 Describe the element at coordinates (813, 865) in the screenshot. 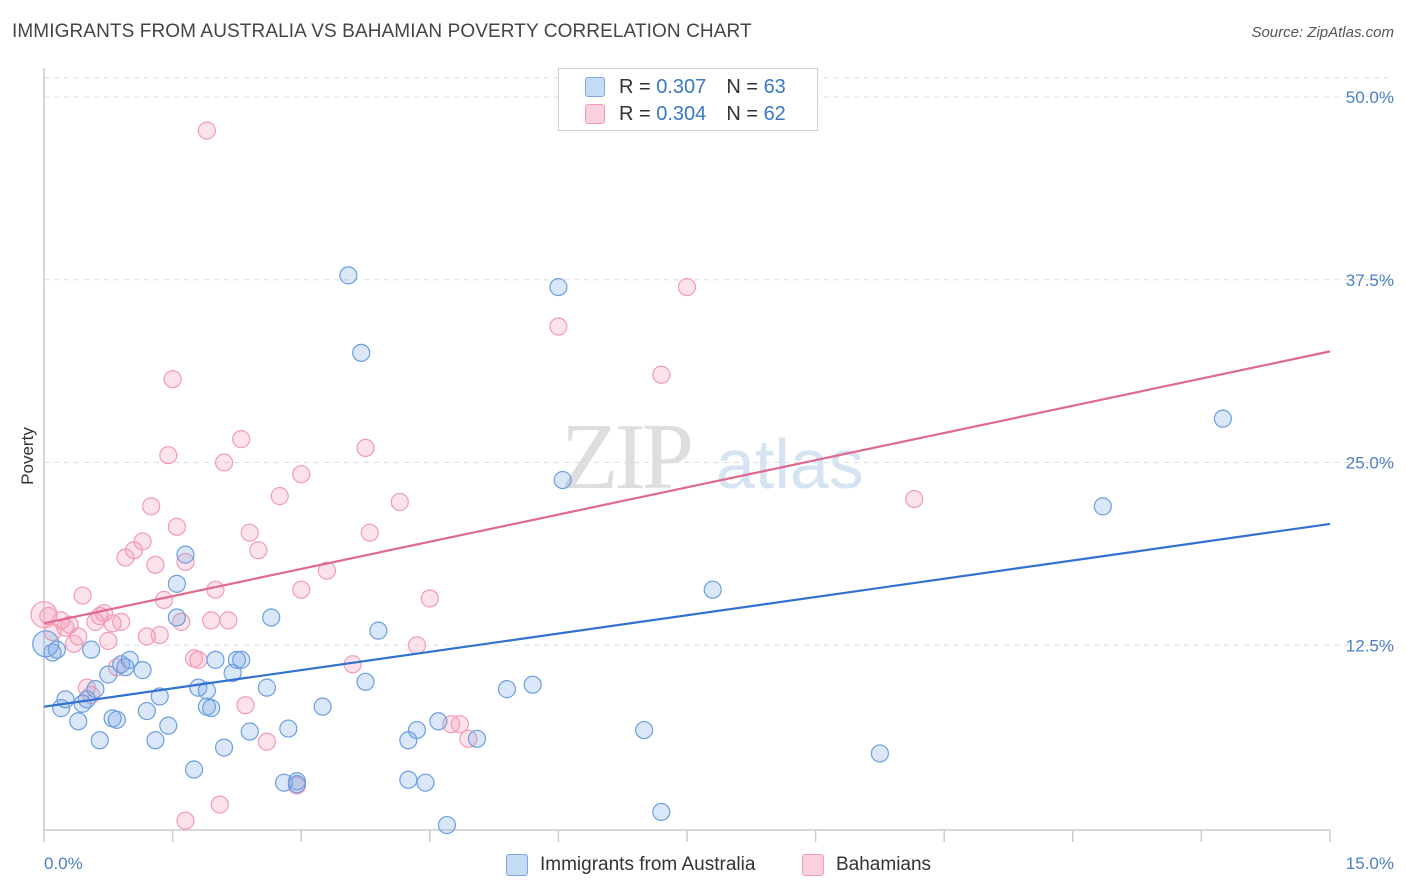

I see `bottom-legend-swatch-bahamians` at that location.